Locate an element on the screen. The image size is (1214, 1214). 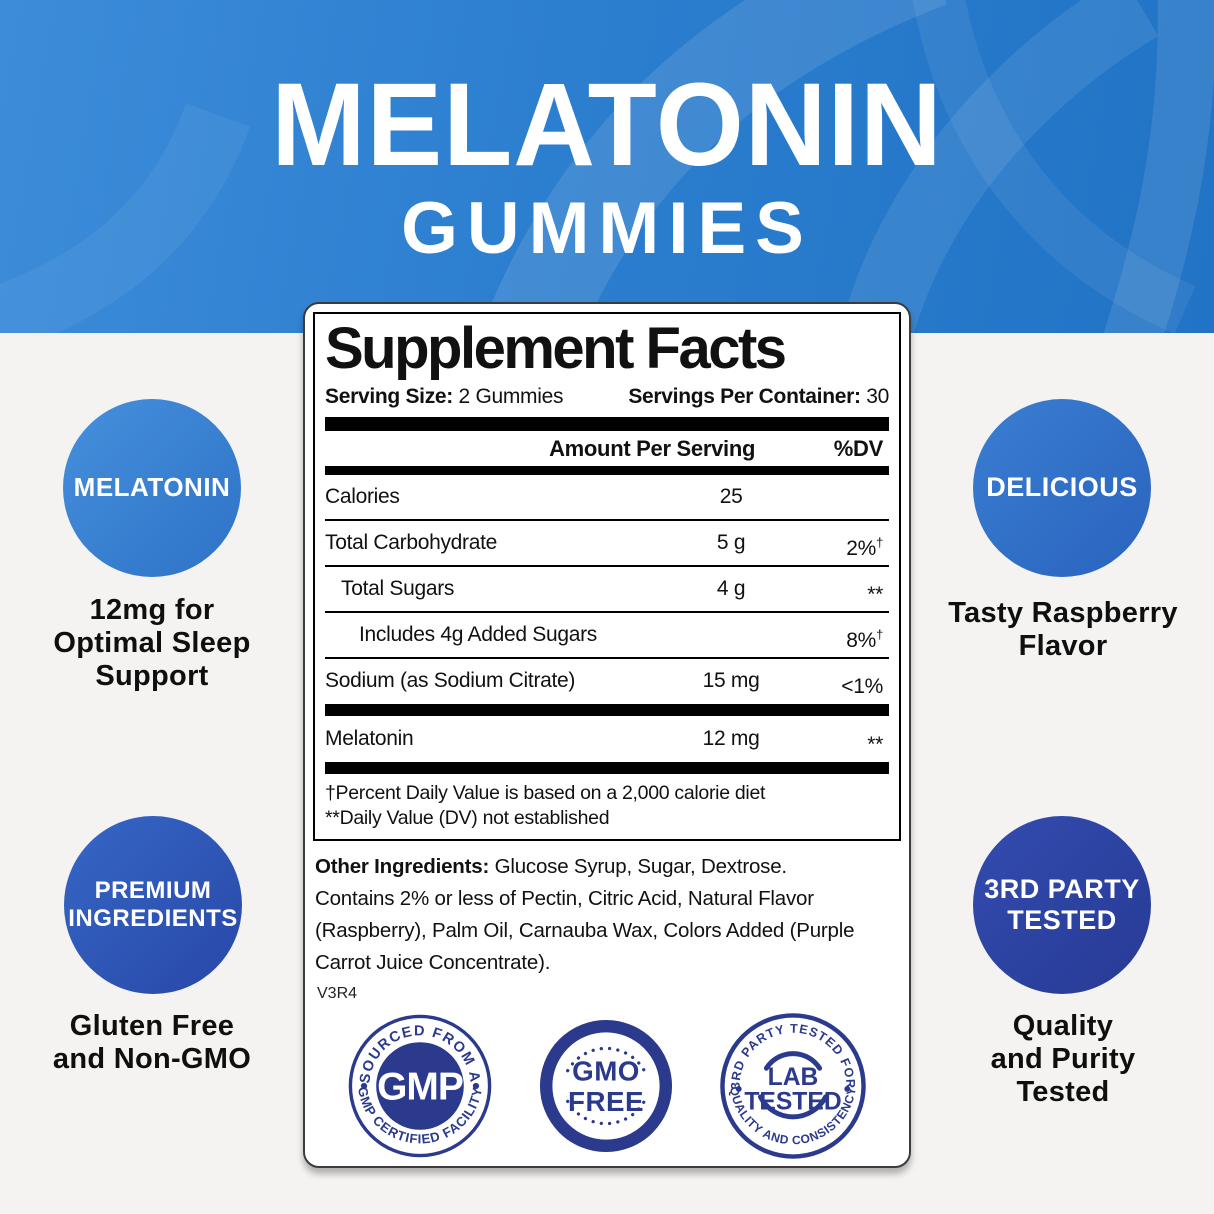
version-code: V3R4 is located at coordinates (337, 993).